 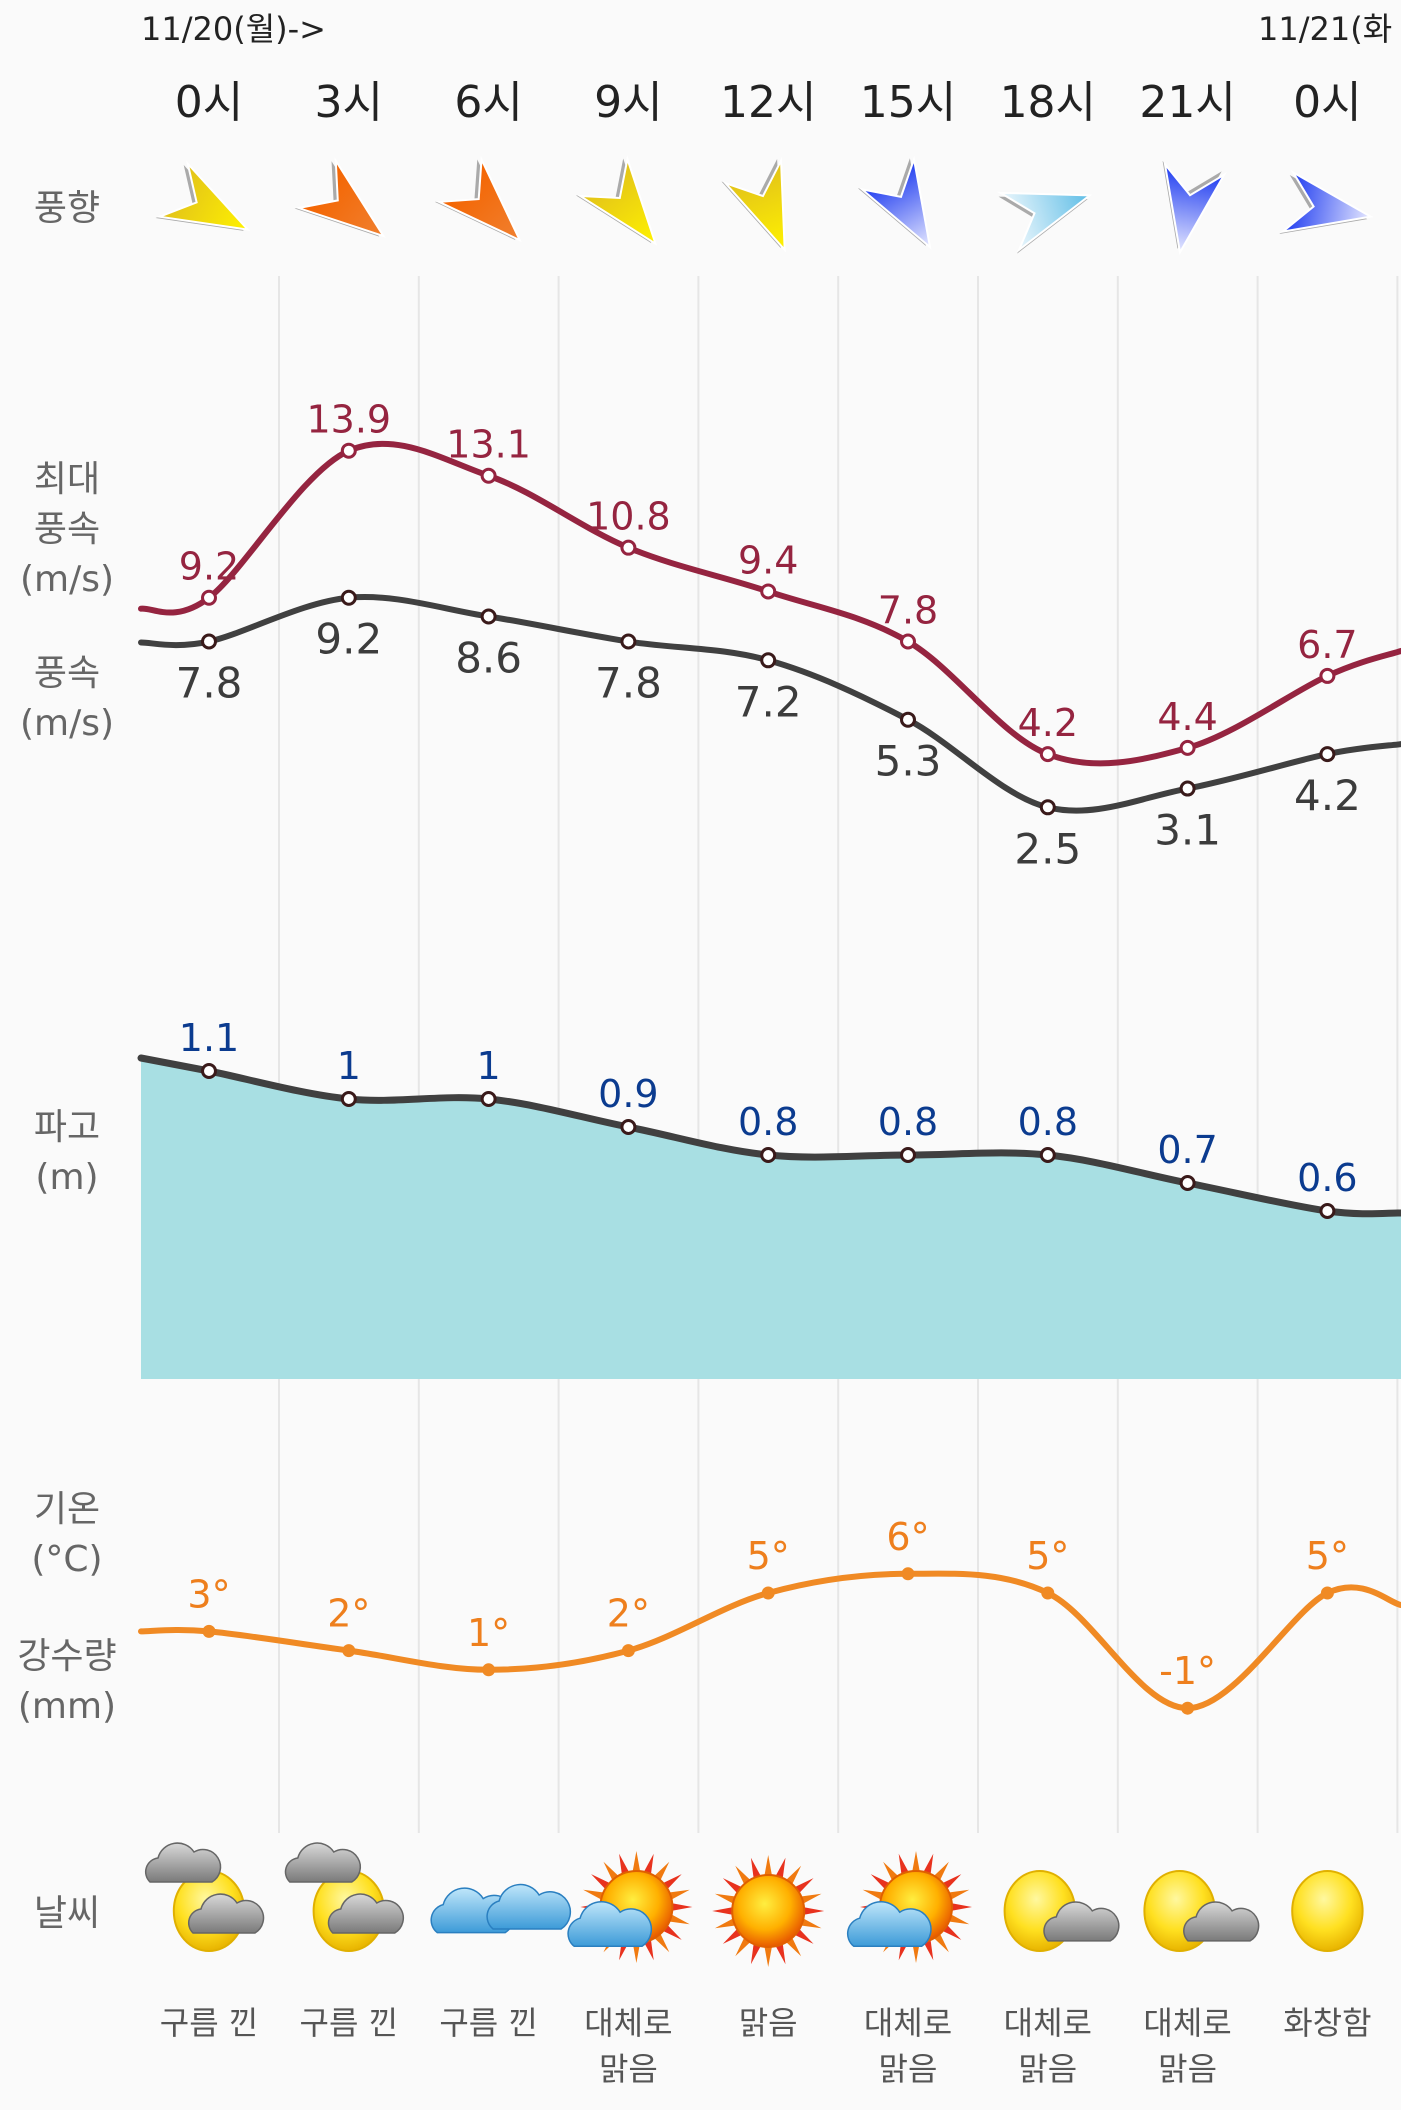 I want to click on weather-label: 대체로 맑음, so click(x=1048, y=2046).